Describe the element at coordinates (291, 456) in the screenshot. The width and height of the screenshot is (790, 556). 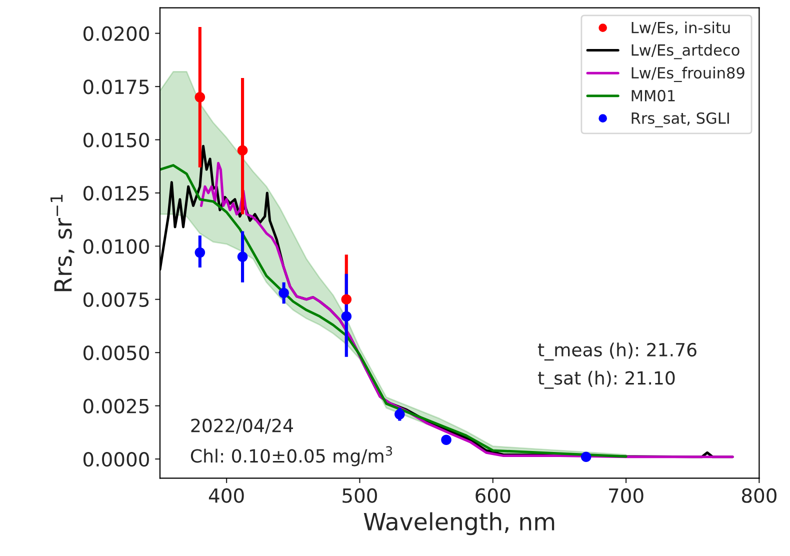
I see `annotation: Chl: 0.10±0.05 mg/m$^{3}$` at that location.